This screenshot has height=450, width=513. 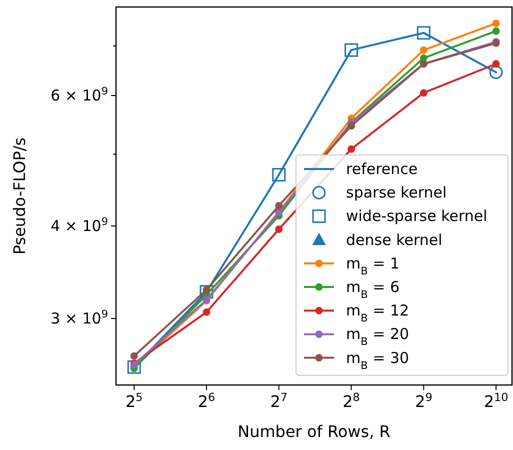 I want to click on y-tick-label: 4 × 10$^{9}$, so click(x=79, y=225).